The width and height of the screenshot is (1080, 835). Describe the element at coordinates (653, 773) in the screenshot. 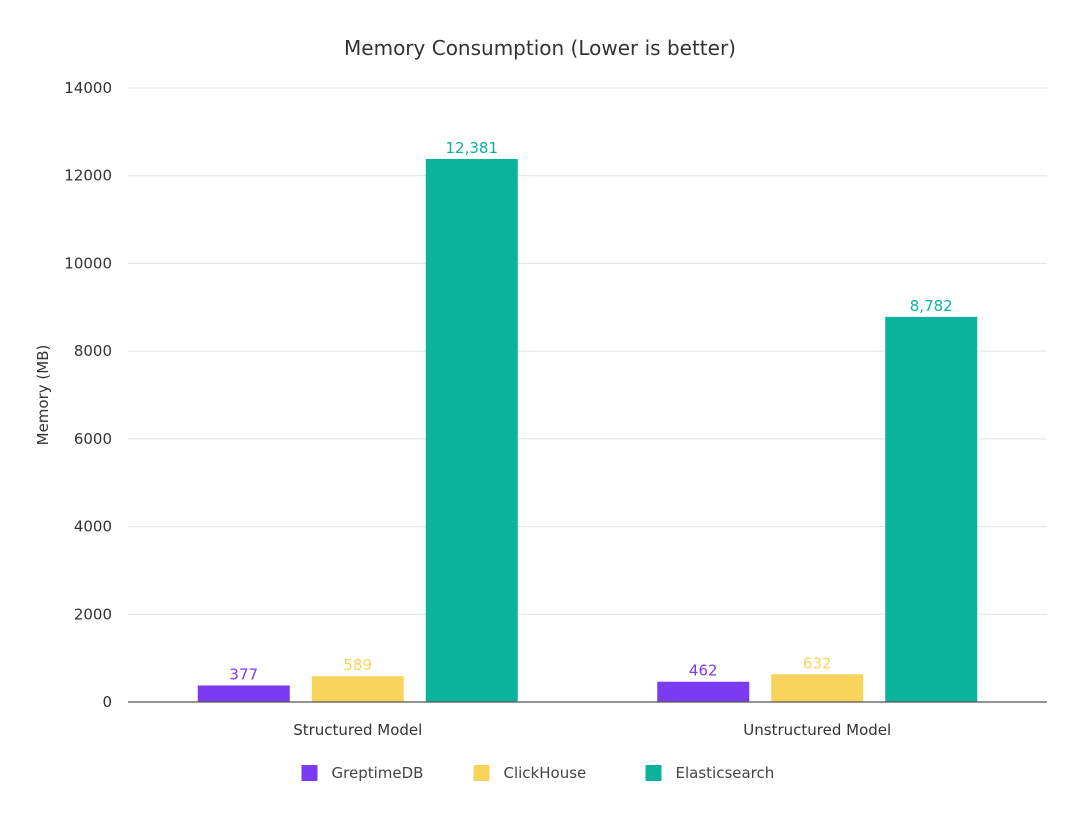

I see `legend-swatch-elasticsearch` at that location.